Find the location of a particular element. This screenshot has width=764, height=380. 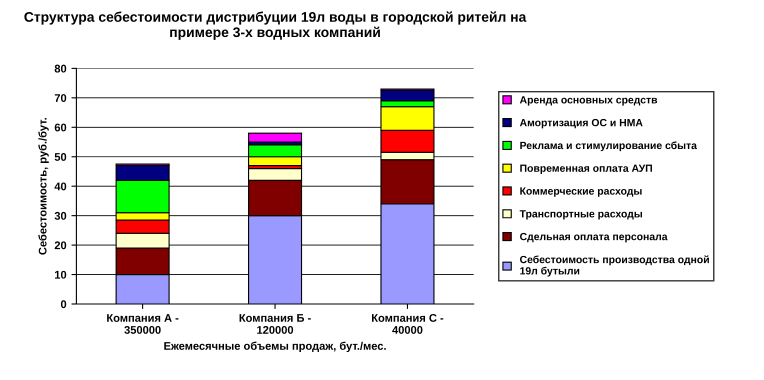

y-tick-label: 50 is located at coordinates (60, 157).